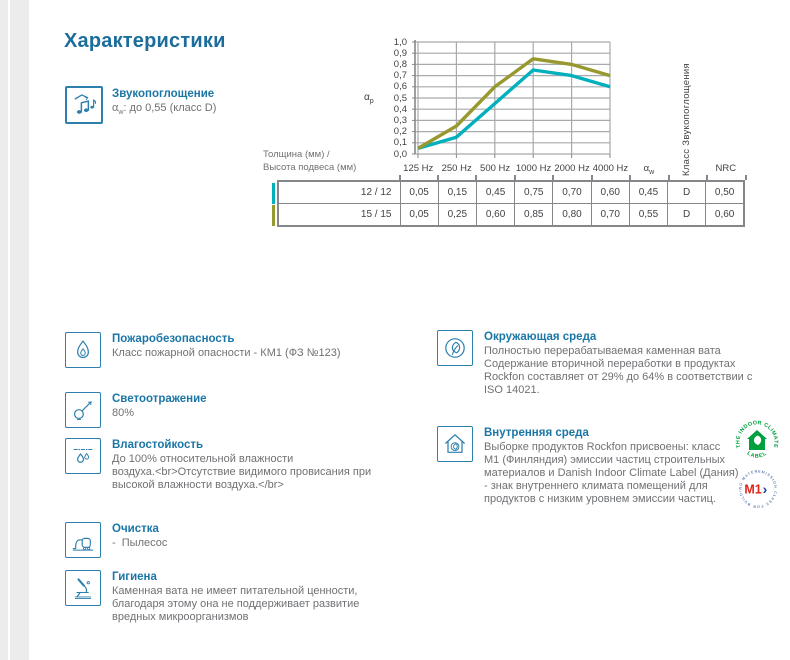  I want to click on chart-series-15/15, so click(514, 103).